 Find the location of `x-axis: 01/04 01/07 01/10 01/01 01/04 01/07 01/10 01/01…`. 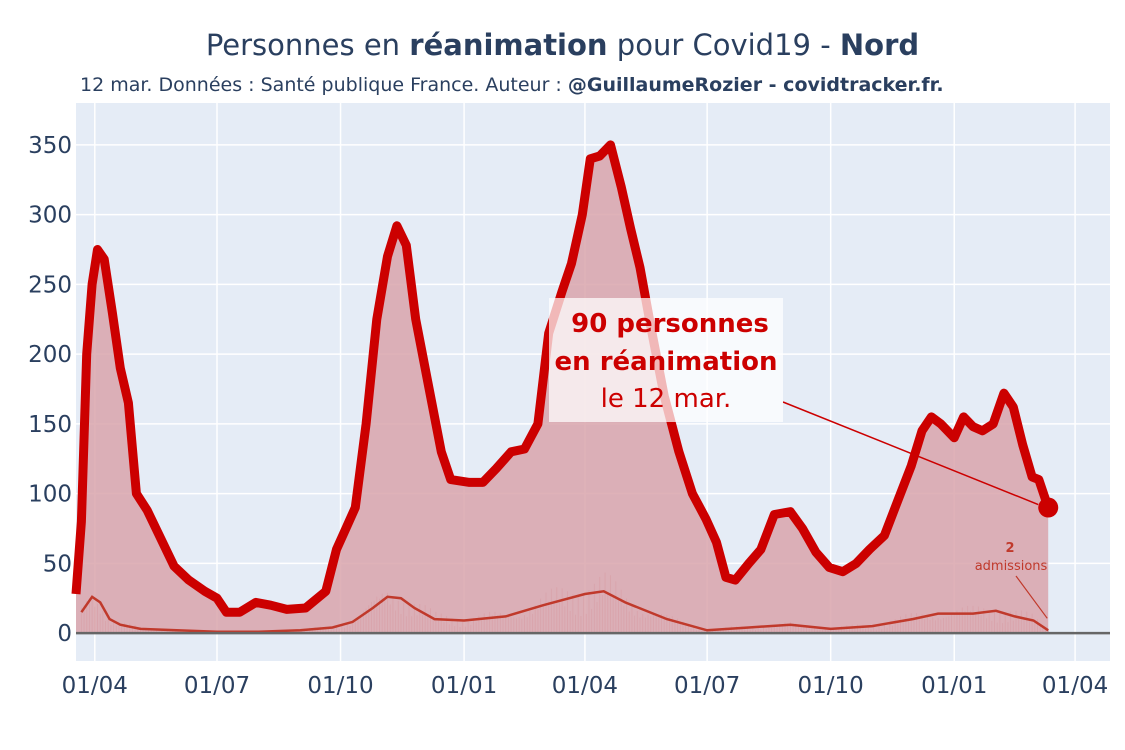

x-axis: 01/04 01/07 01/10 01/01 01/04 01/07 01/10 01/01… is located at coordinates (585, 686).